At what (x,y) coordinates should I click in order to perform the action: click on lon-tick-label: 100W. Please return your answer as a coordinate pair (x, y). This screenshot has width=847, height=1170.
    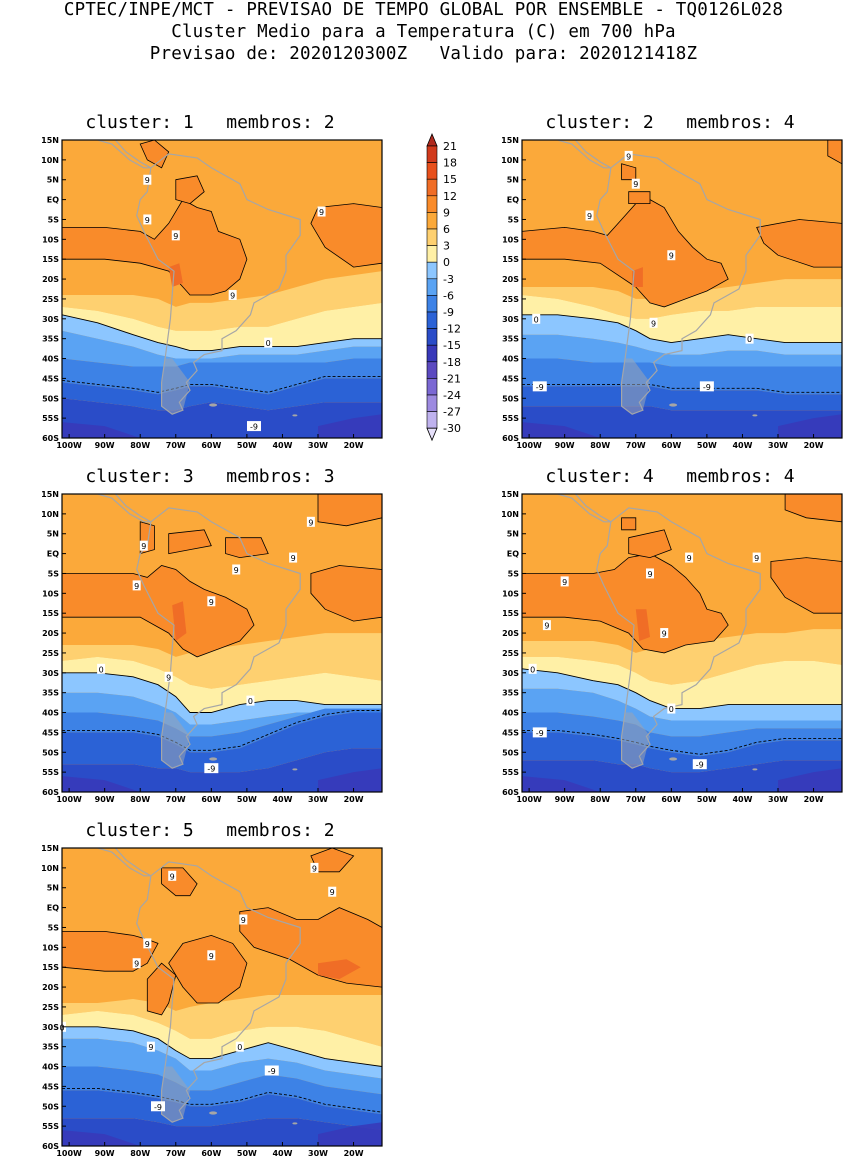
    Looking at the image, I should click on (69, 1153).